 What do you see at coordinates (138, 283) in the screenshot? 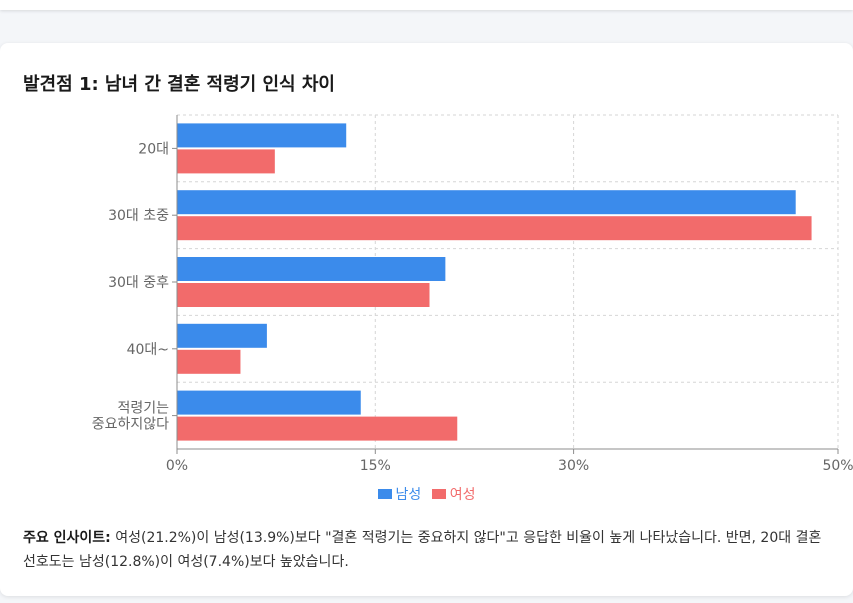
I see `y-tick-label-2: 30대 중후` at bounding box center [138, 283].